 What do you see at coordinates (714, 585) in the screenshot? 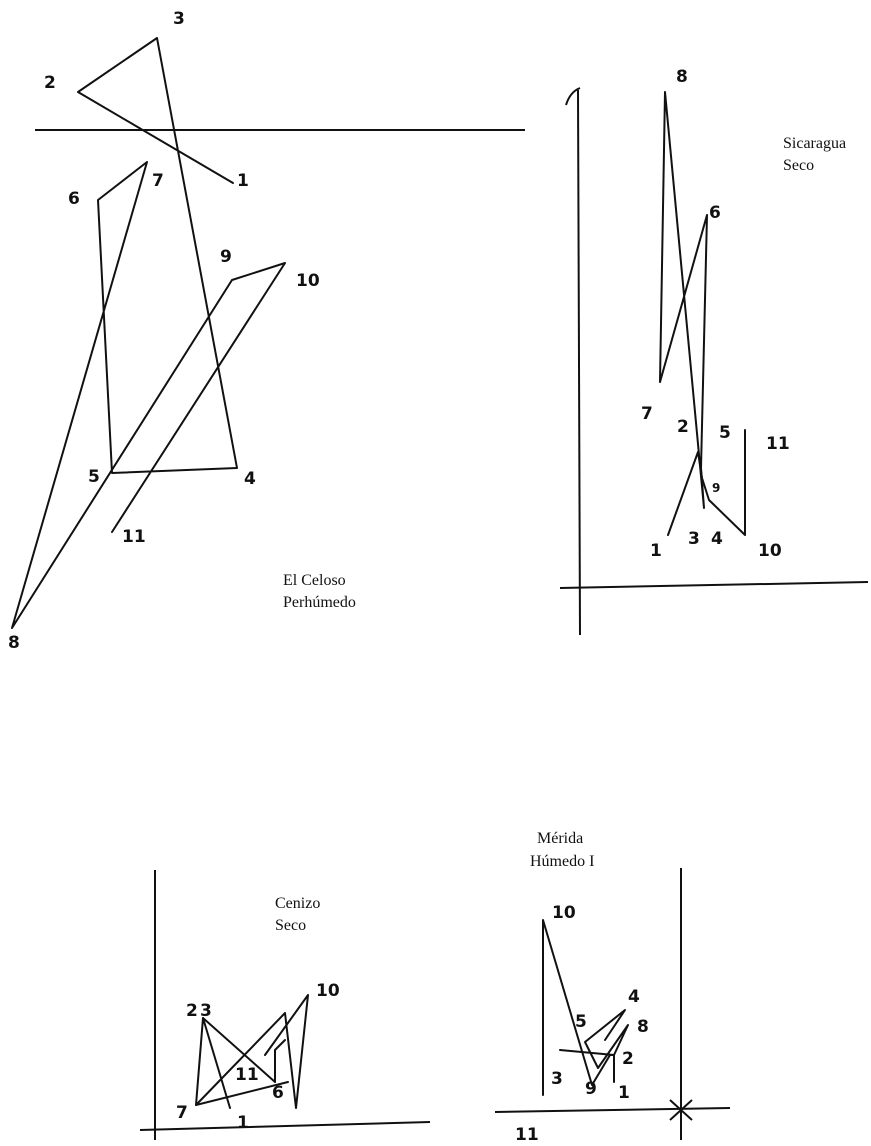
I see `sicaragua-horizontal-axis` at bounding box center [714, 585].